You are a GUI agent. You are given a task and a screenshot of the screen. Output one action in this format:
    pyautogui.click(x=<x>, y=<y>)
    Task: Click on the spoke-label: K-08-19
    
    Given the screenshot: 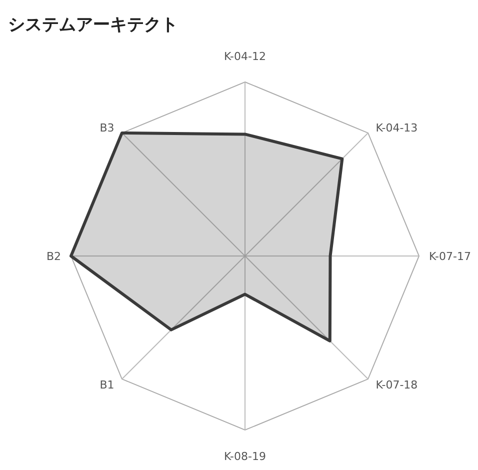 What is the action you would take?
    pyautogui.click(x=245, y=456)
    